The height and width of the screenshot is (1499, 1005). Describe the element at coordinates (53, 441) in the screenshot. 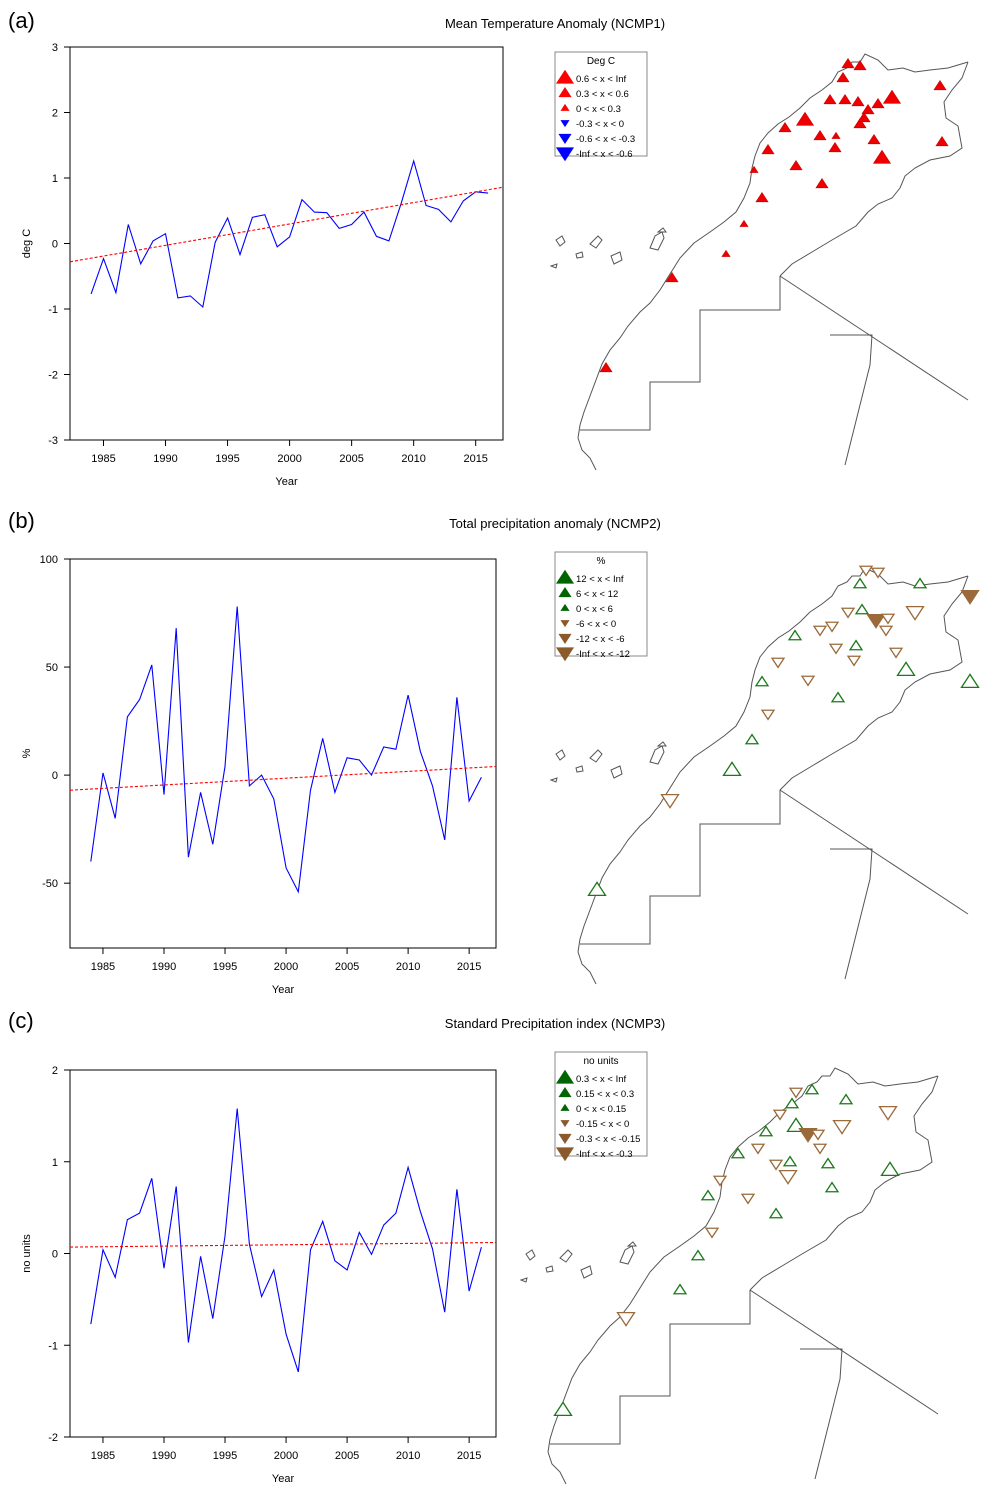

I see `y-tick-label: -3` at that location.